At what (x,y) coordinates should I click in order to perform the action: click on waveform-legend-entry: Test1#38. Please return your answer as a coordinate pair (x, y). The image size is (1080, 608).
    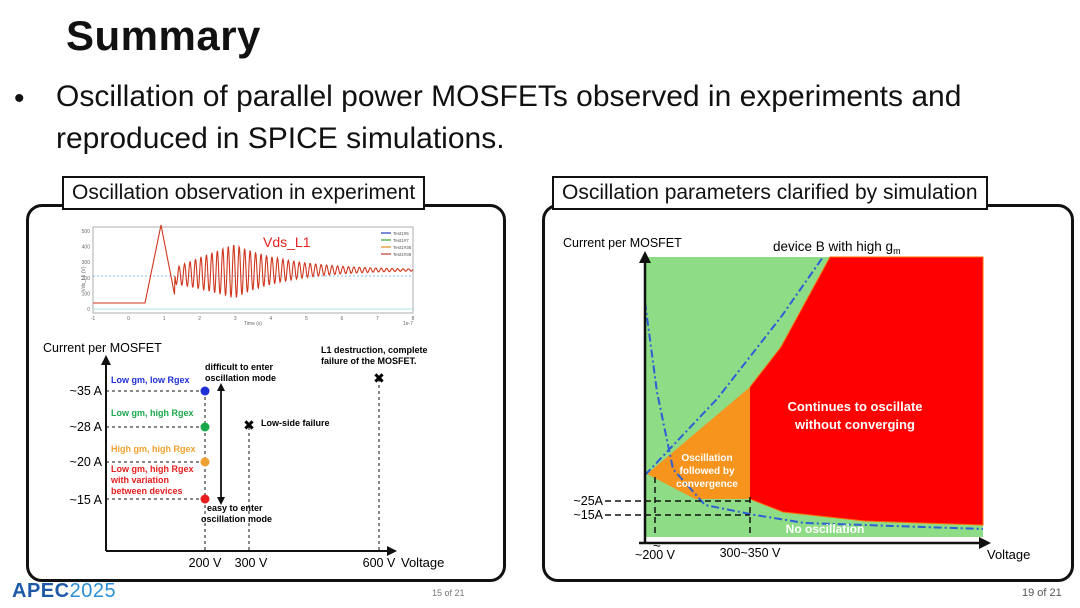
    Looking at the image, I should click on (402, 247).